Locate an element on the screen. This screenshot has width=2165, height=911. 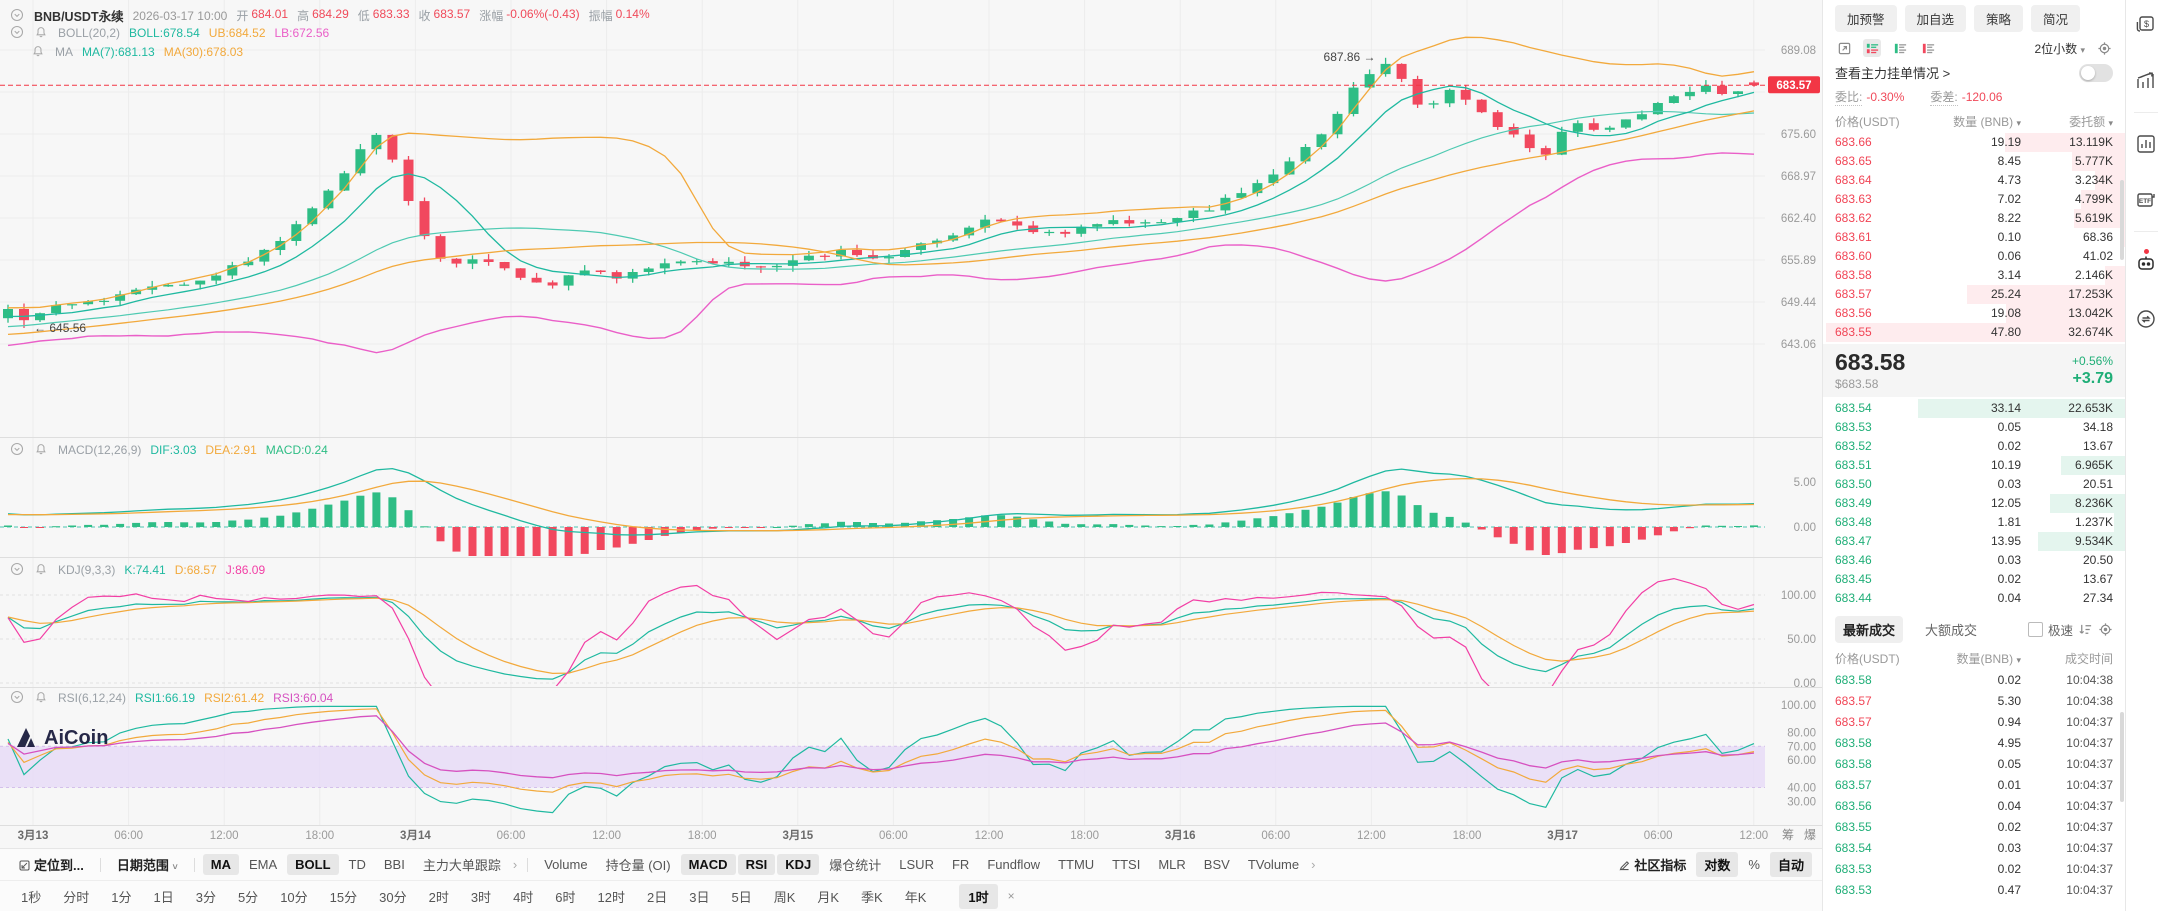
ask-row: 683.60 0.06 41.02 is located at coordinates (1980, 256).